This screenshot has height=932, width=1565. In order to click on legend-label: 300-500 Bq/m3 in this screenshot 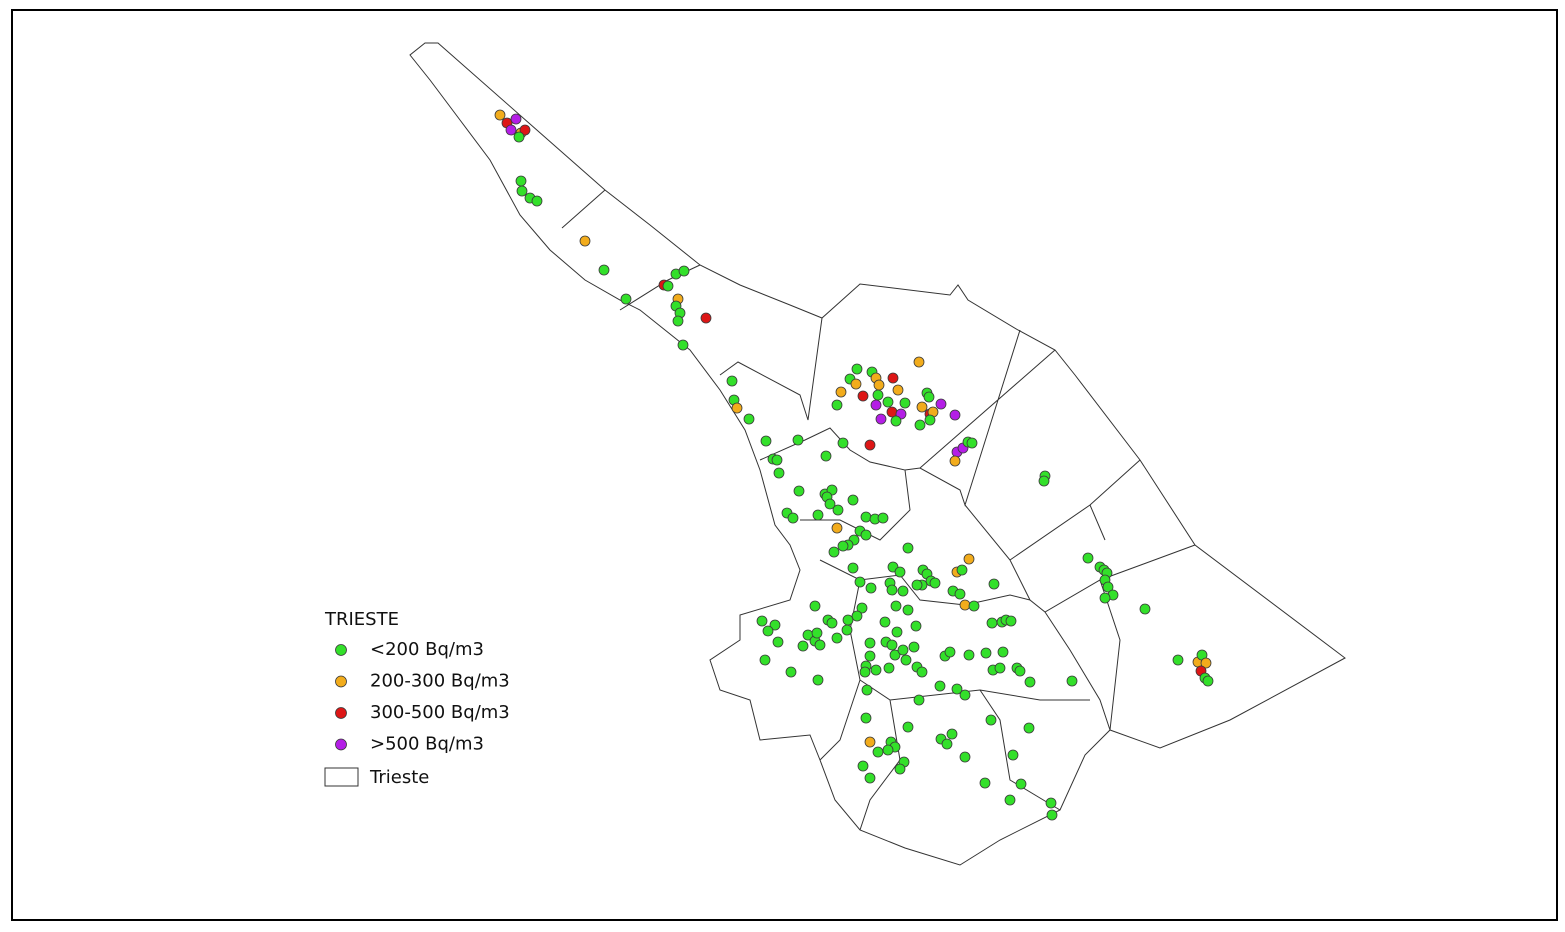, I will do `click(440, 712)`.